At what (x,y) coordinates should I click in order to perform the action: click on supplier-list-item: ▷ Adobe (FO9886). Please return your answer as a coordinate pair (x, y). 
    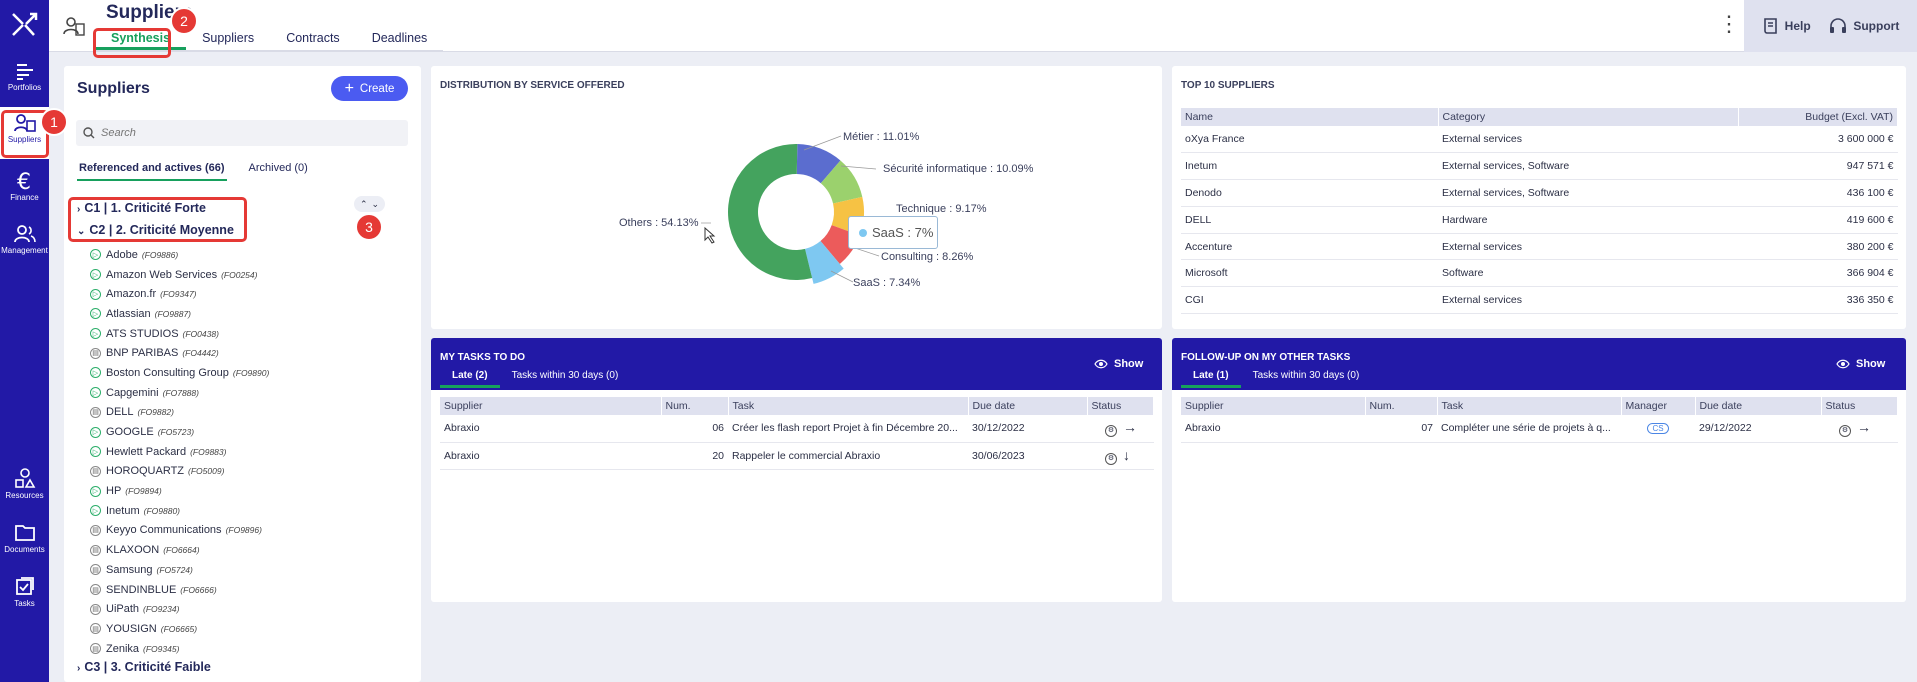
    Looking at the image, I should click on (179, 255).